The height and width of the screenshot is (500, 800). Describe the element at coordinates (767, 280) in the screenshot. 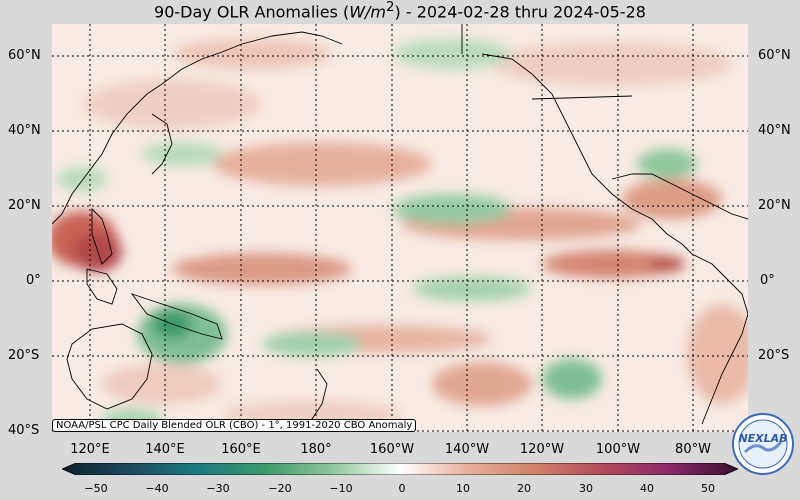

I see `lat-label-right: 0°` at that location.